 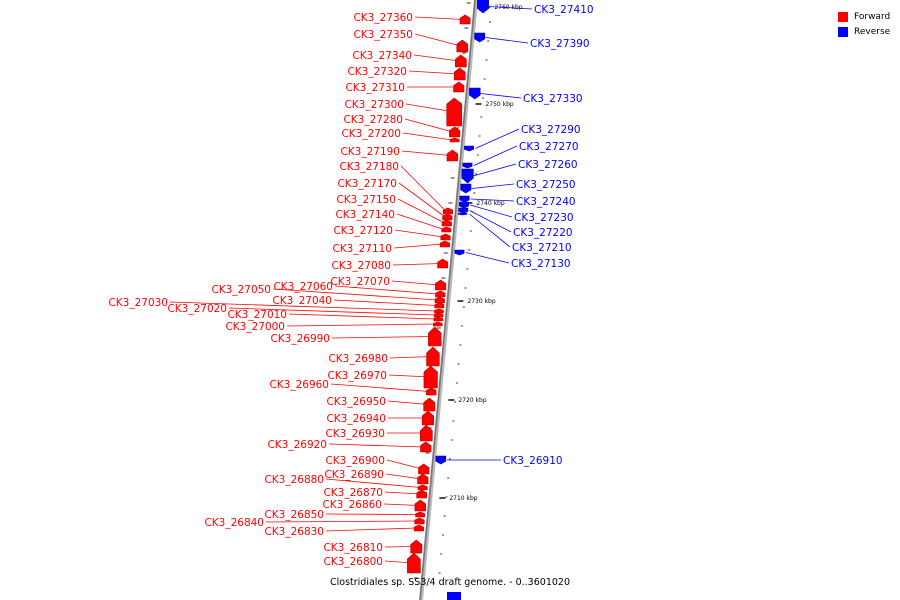 What do you see at coordinates (297, 445) in the screenshot?
I see `forward-gene-label: CK3_26920` at bounding box center [297, 445].